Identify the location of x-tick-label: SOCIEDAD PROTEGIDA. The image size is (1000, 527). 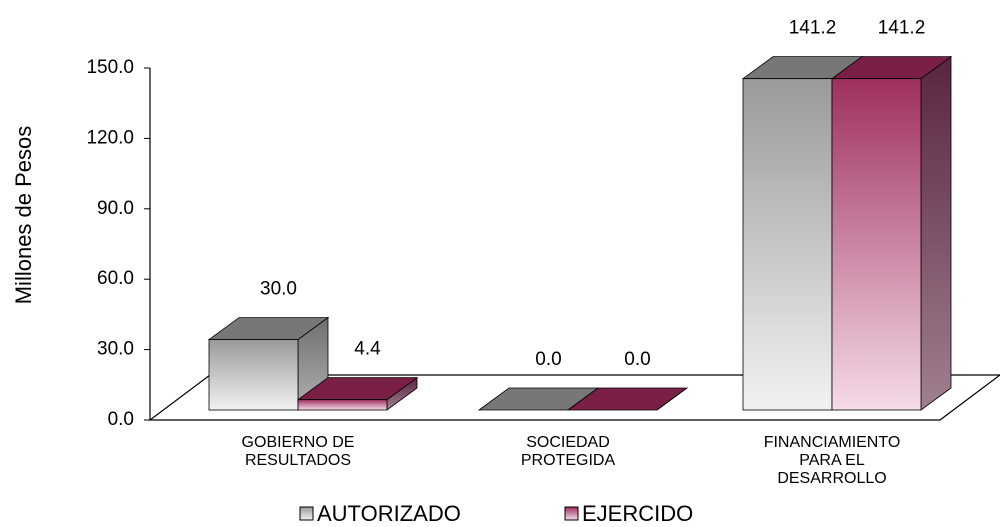
(568, 451).